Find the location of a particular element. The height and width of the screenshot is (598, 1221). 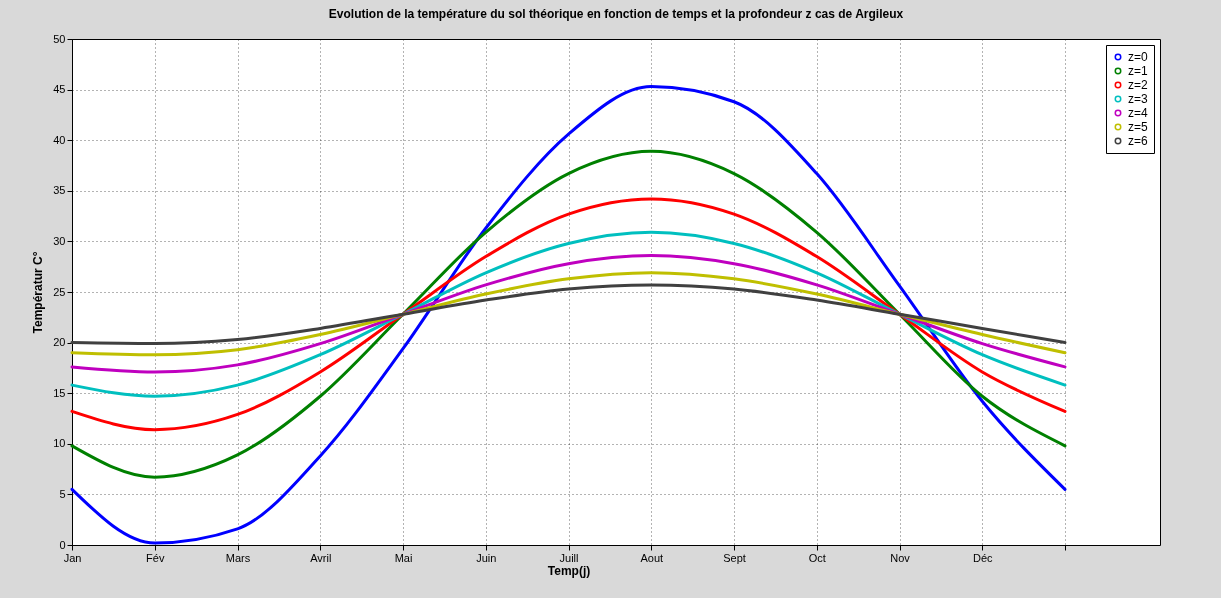

legend-label: z=1 is located at coordinates (1138, 71).